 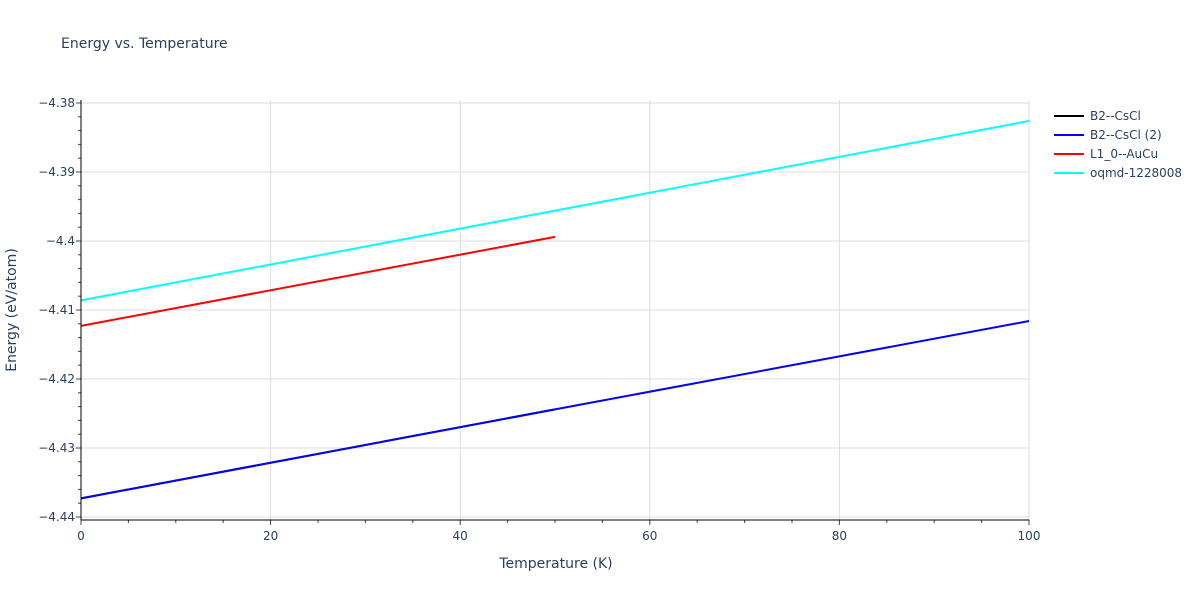 What do you see at coordinates (1029, 536) in the screenshot?
I see `x-tick-label: 100` at bounding box center [1029, 536].